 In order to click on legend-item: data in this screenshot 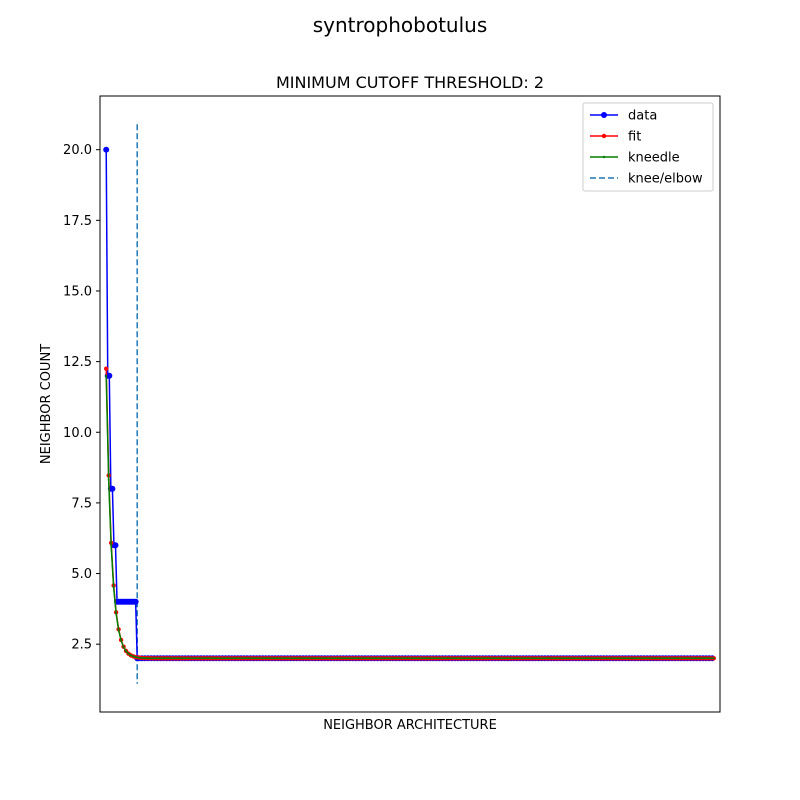, I will do `click(623, 116)`.